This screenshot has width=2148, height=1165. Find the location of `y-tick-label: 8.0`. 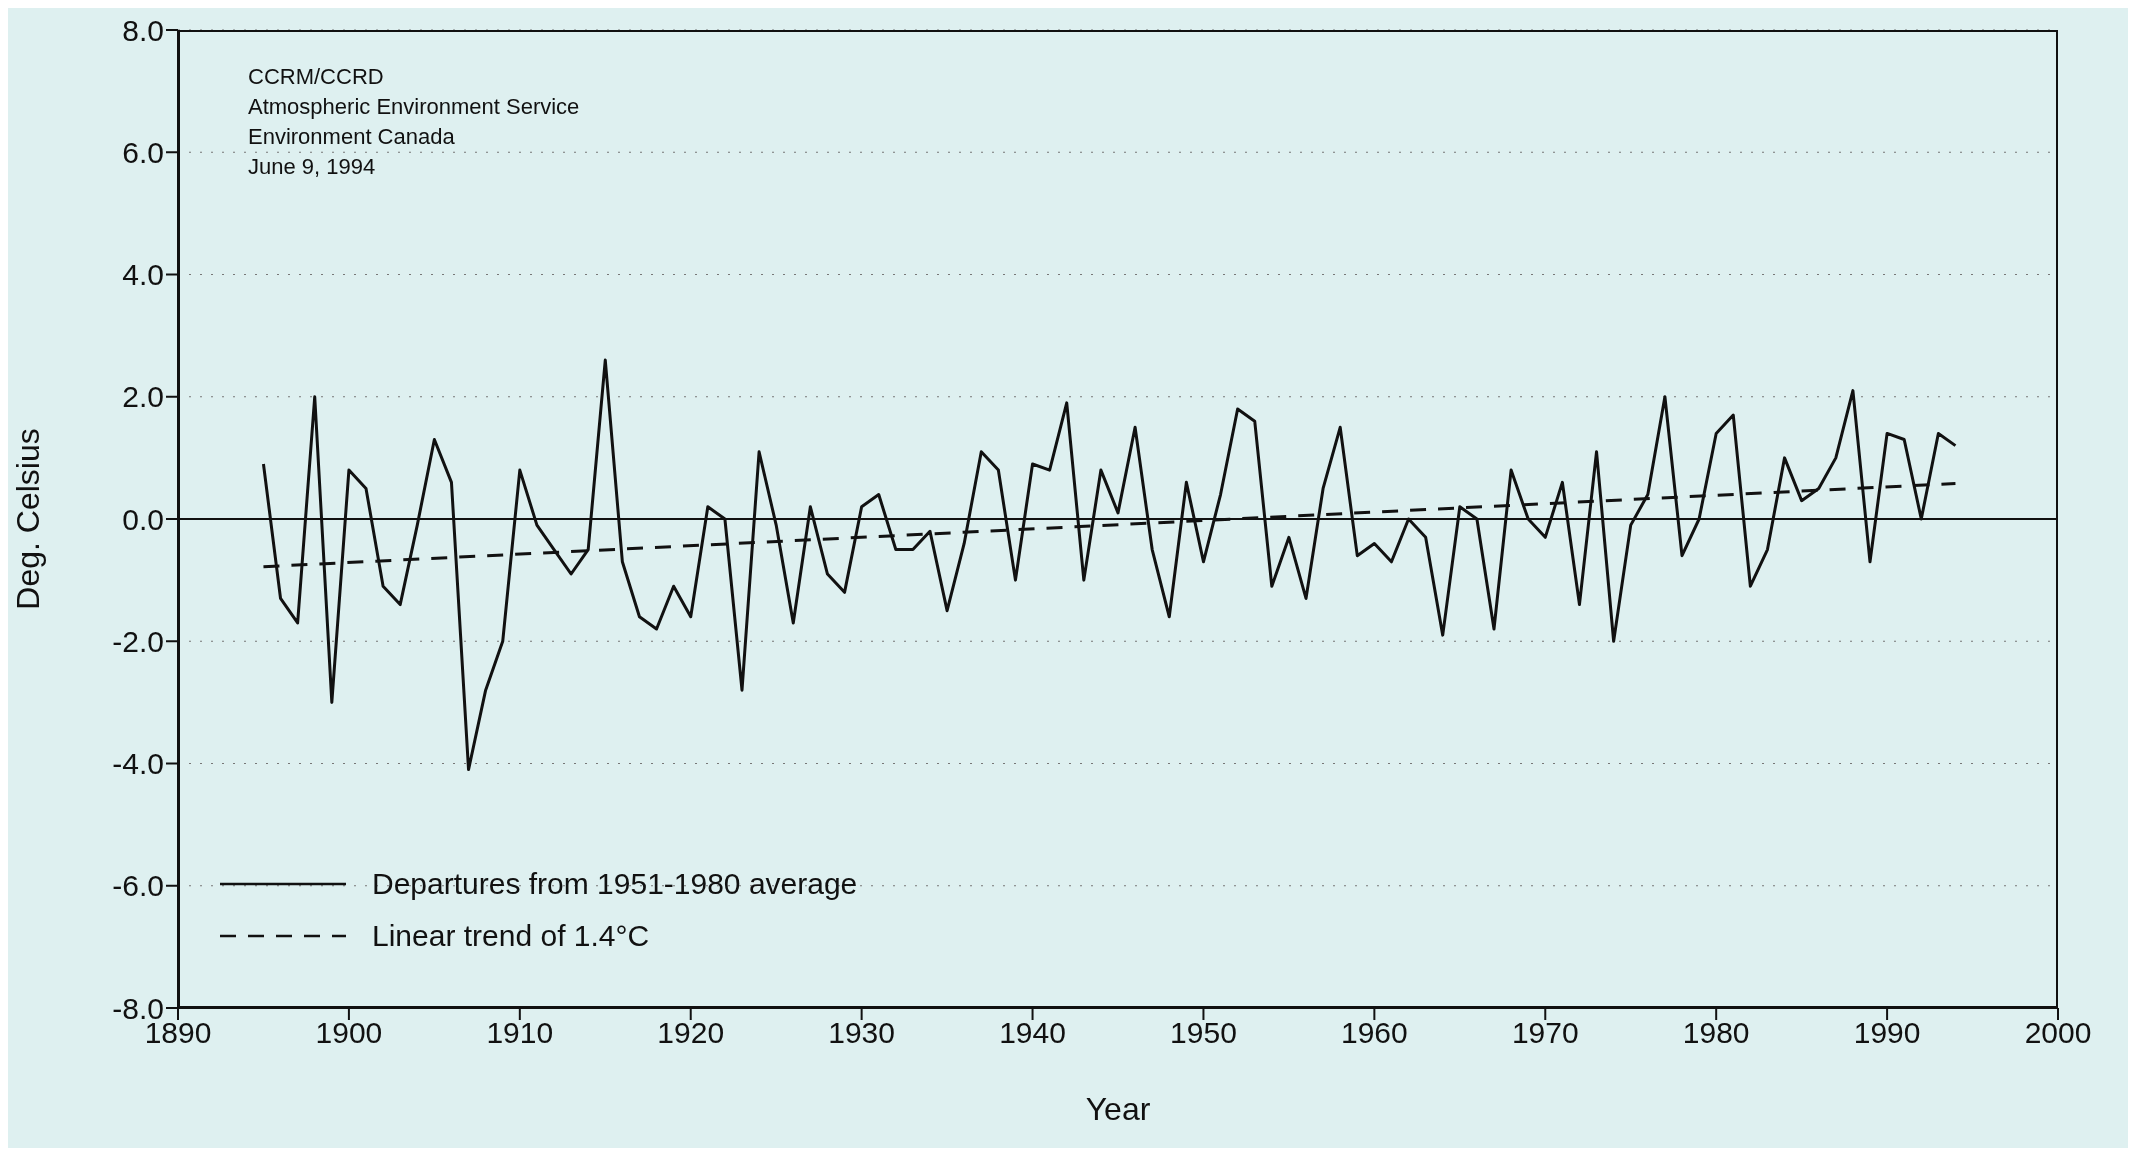

y-tick-label: 8.0 is located at coordinates (143, 30).